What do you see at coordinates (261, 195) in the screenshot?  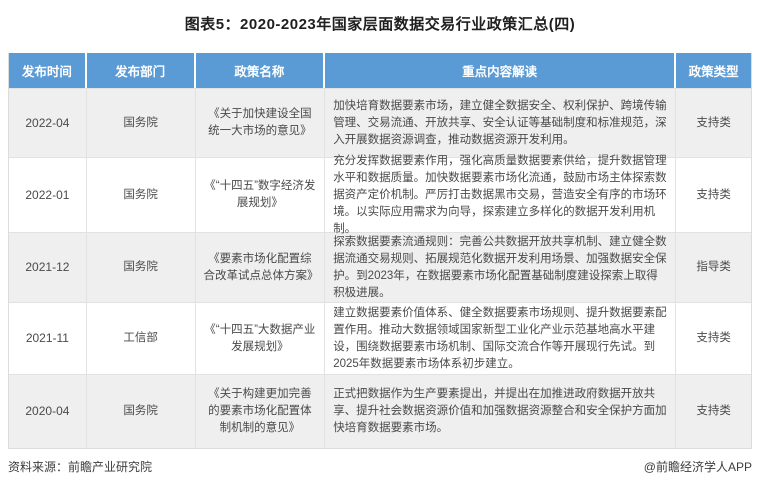 I see `cell-policy-name: 《“十四五”数字经济发展规划》` at bounding box center [261, 195].